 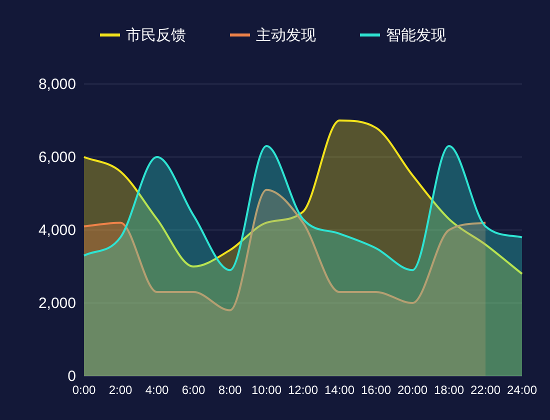 I want to click on x-tick-label: 0:00, so click(x=84, y=390).